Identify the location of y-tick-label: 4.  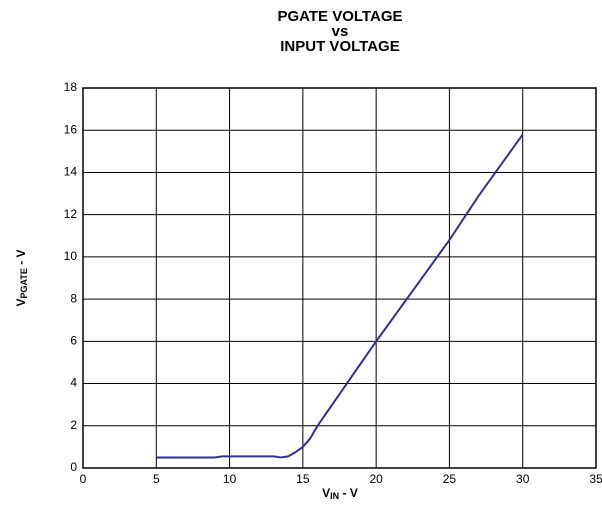
(73, 383).